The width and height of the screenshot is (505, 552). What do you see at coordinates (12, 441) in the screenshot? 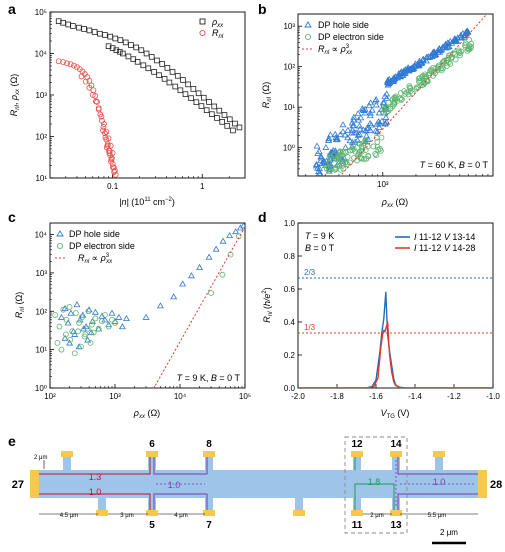
I see `panel-label-e: e` at bounding box center [12, 441].